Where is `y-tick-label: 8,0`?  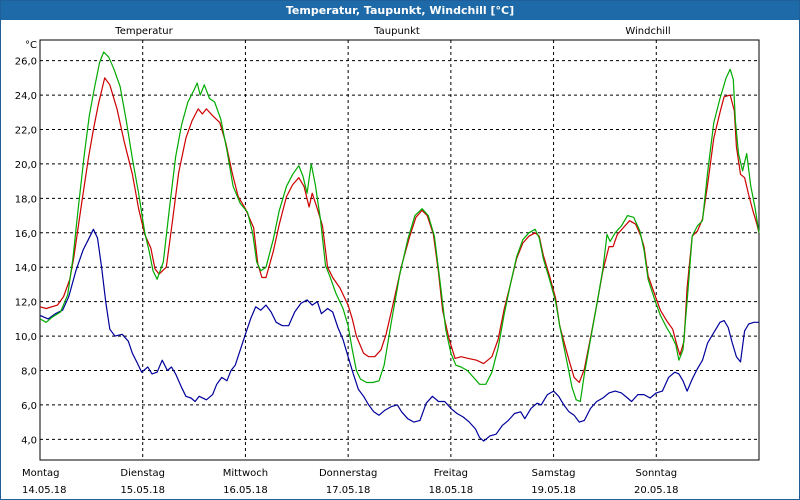 y-tick-label: 8,0 is located at coordinates (29, 371).